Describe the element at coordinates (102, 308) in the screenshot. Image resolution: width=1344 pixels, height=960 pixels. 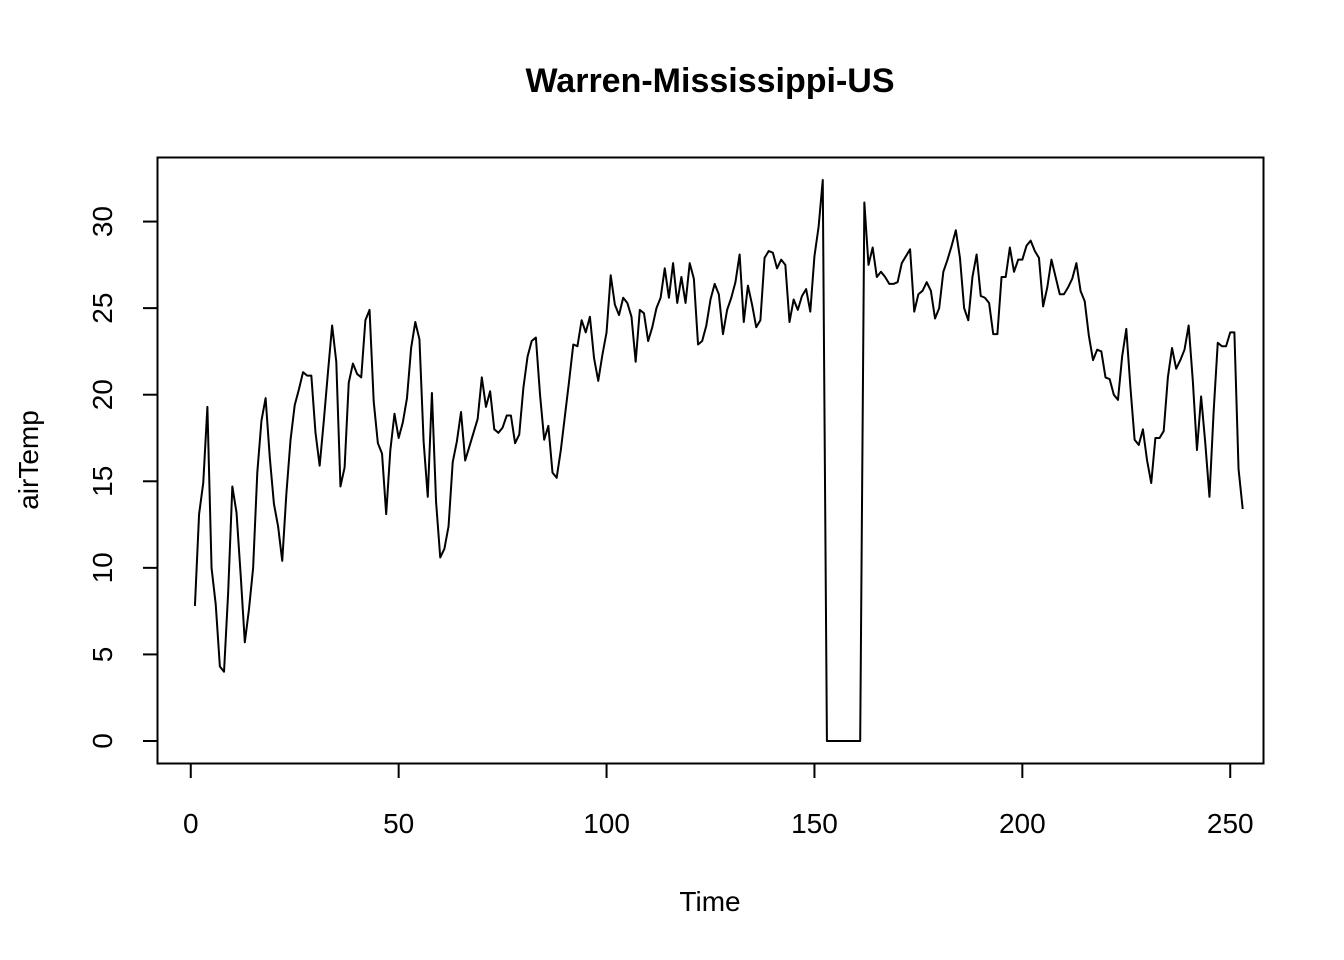
I see `y-tick-label: 25` at that location.